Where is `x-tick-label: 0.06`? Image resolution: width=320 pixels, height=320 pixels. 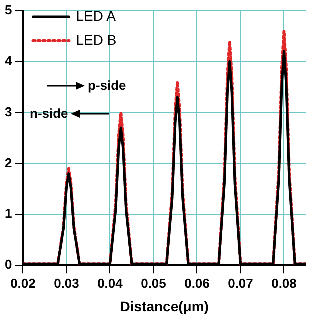 x-tick-label: 0.06 is located at coordinates (197, 283).